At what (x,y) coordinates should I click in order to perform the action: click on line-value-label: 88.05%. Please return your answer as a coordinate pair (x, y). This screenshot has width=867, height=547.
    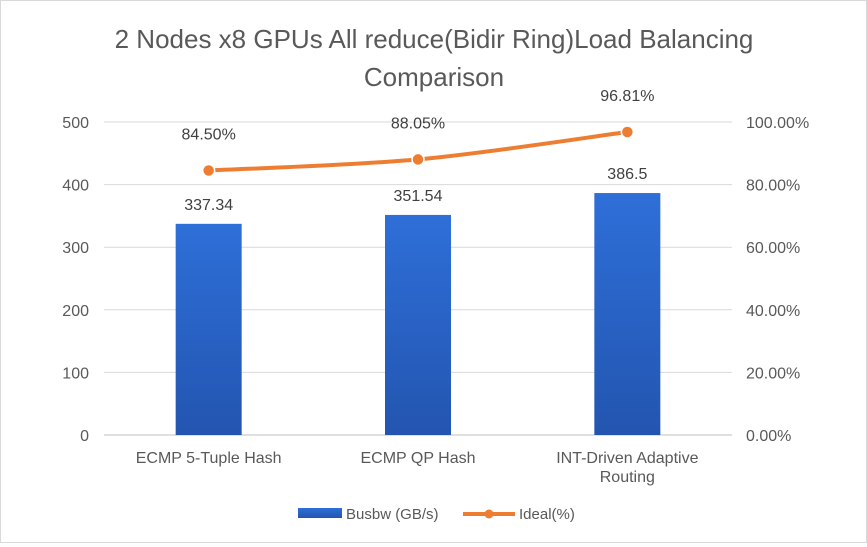
    Looking at the image, I should click on (418, 123).